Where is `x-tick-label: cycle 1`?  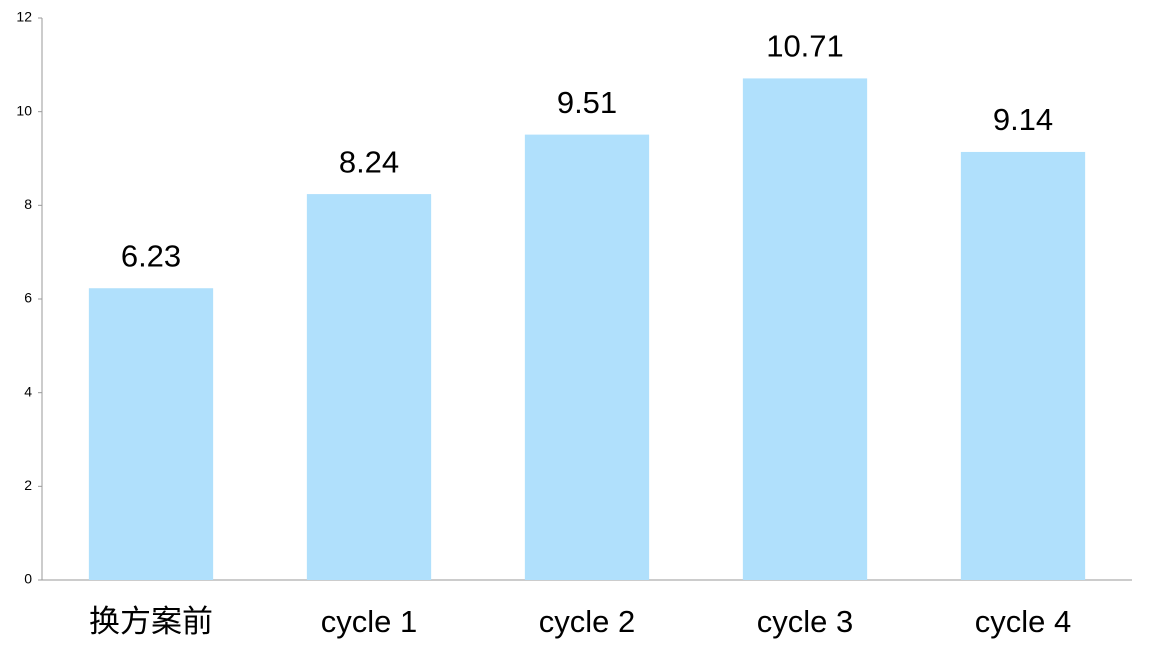
x-tick-label: cycle 1 is located at coordinates (369, 621).